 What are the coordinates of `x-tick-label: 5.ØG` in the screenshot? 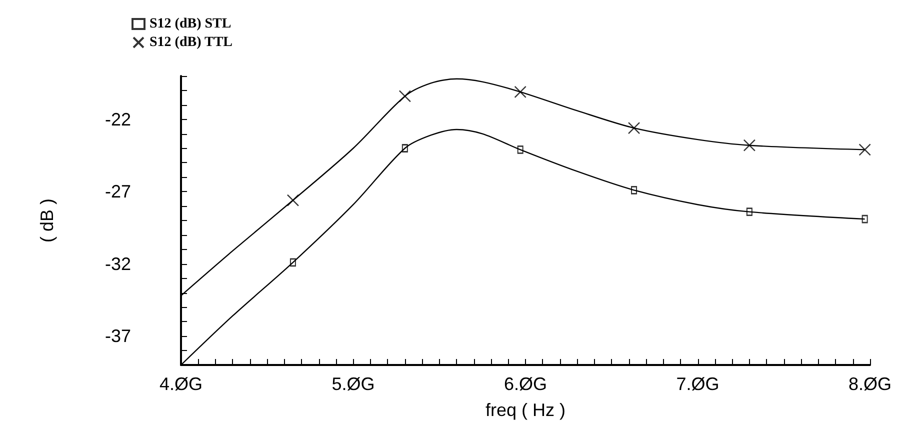 It's located at (353, 384).